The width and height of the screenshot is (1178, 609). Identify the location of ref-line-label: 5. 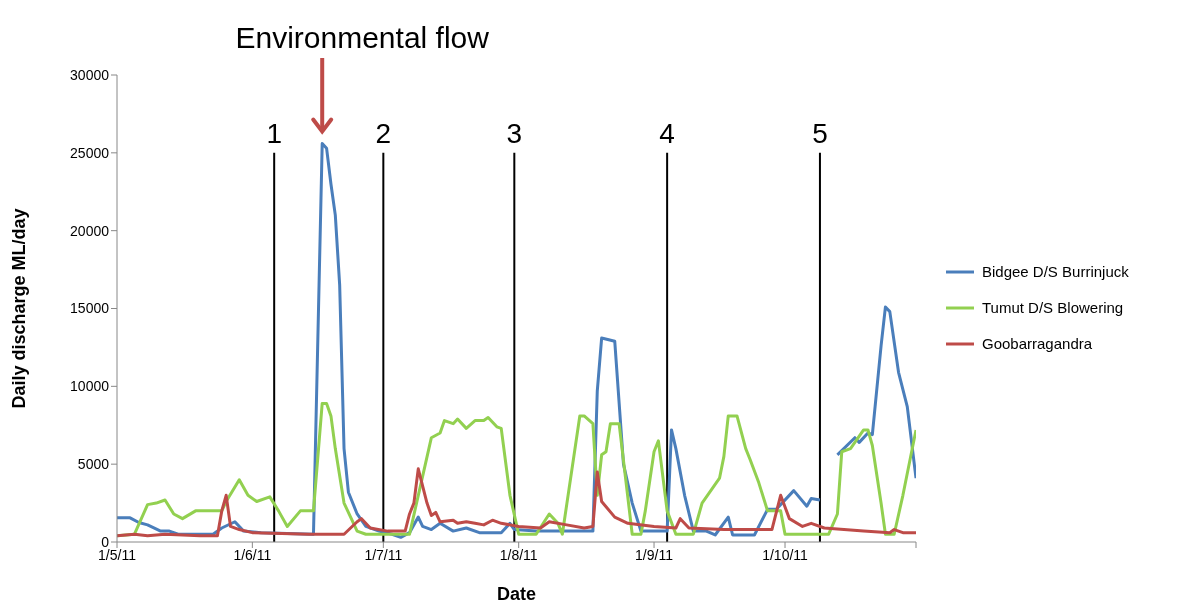
(820, 133).